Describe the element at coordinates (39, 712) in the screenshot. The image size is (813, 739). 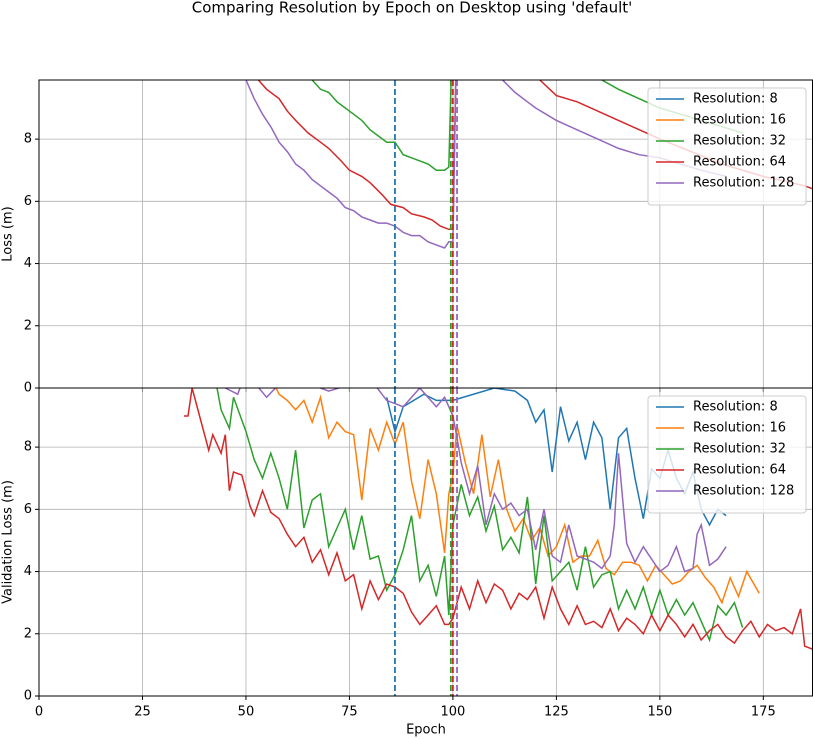
I see `x-tick-label: 0` at that location.